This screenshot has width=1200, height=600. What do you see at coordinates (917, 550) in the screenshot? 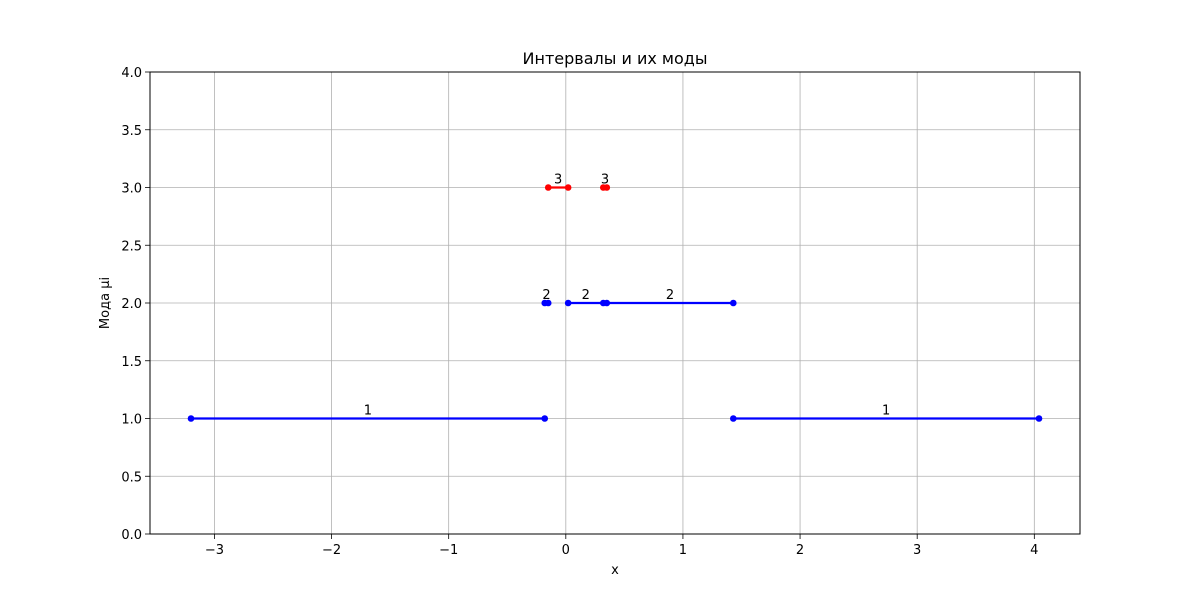
I see `x-tick-label: 3` at bounding box center [917, 550].